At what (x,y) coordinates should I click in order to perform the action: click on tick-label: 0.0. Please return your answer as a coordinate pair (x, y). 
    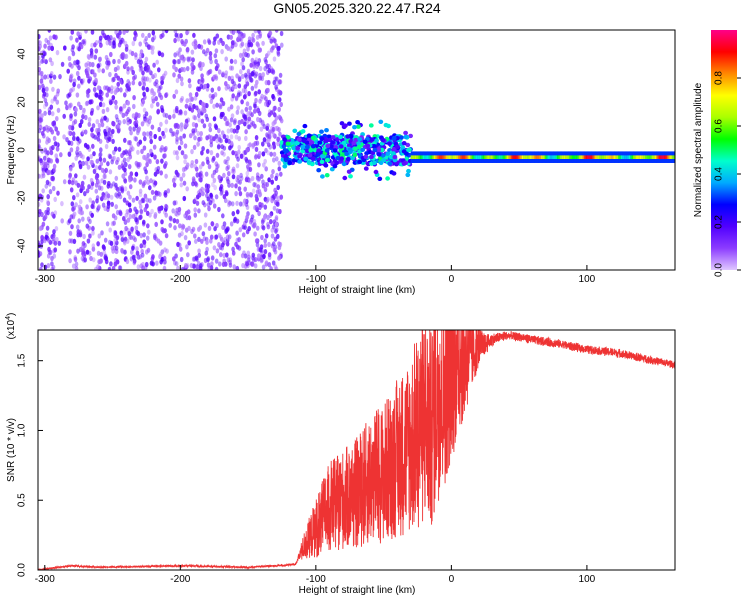
    Looking at the image, I should click on (22, 570).